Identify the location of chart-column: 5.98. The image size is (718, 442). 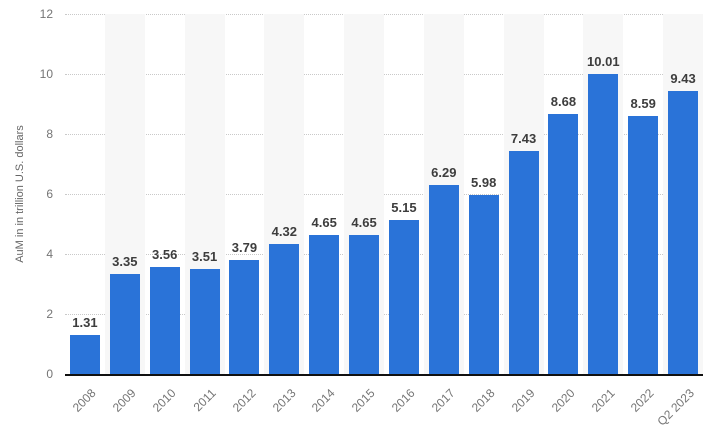
(484, 194).